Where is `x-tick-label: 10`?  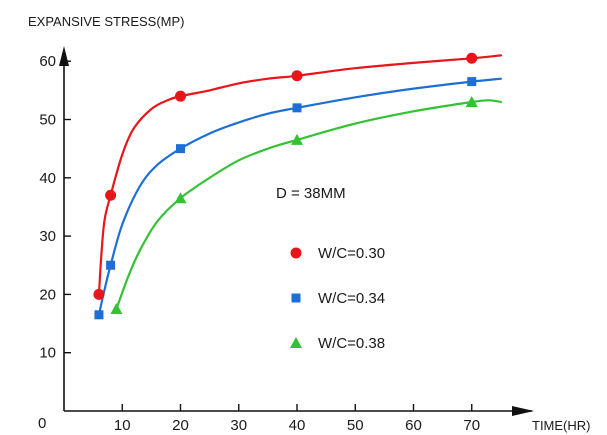
x-tick-label: 10 is located at coordinates (122, 425).